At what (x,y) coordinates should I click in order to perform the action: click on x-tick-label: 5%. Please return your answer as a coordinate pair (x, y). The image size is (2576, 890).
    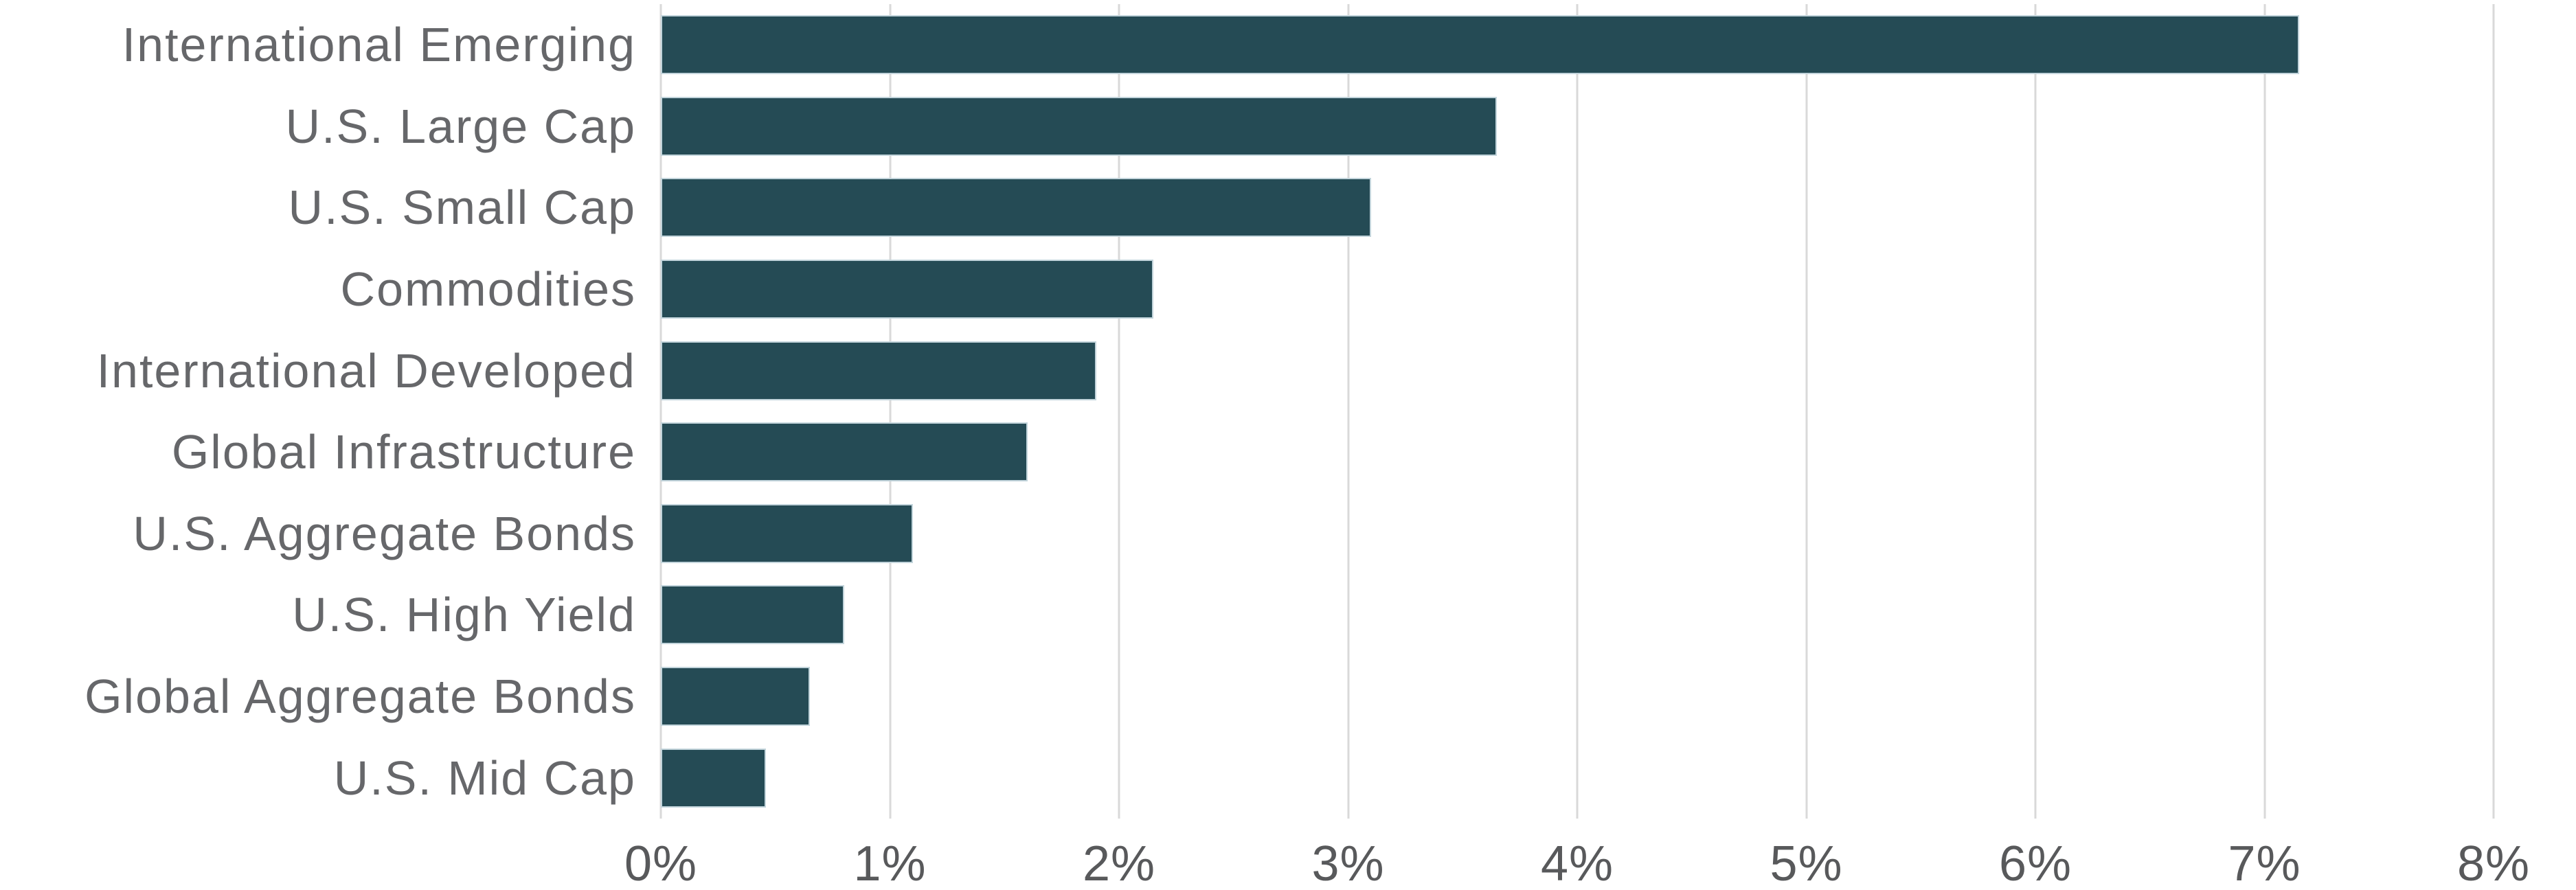
    Looking at the image, I should click on (1806, 863).